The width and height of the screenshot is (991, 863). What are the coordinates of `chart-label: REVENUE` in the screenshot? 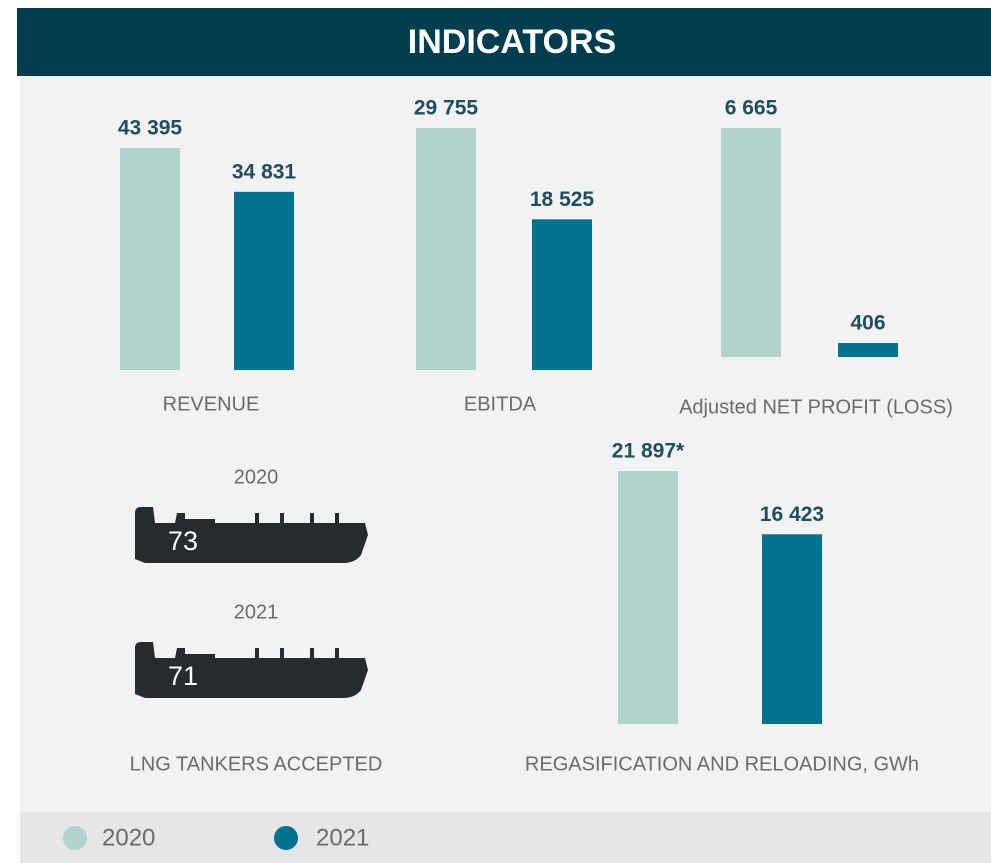 It's located at (211, 404).